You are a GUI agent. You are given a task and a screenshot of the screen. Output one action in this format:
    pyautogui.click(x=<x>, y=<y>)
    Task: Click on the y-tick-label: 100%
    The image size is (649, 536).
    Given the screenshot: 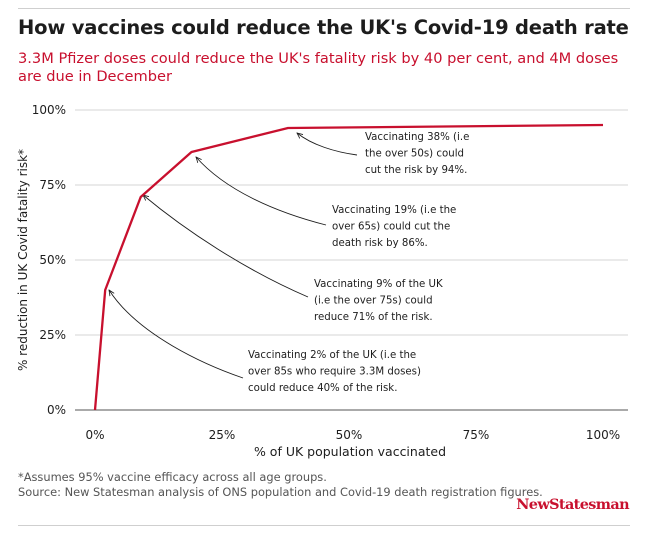 What is the action you would take?
    pyautogui.click(x=49, y=110)
    